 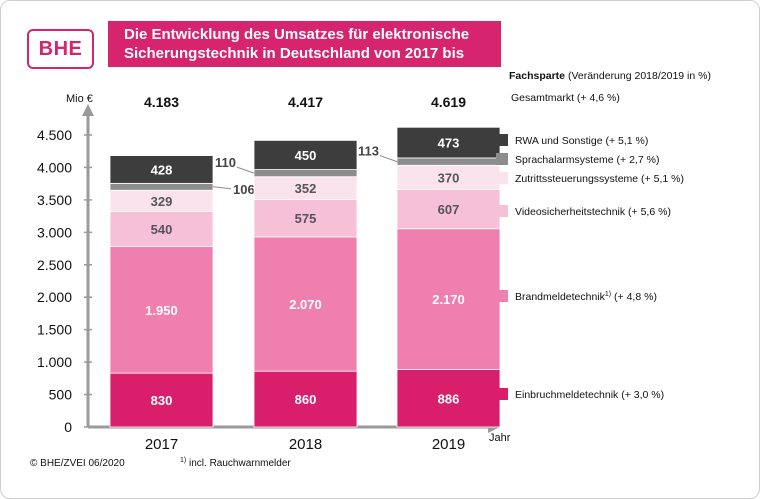 I want to click on legend-change-sprachalarm: (+ 2,7 %), so click(x=637, y=160).